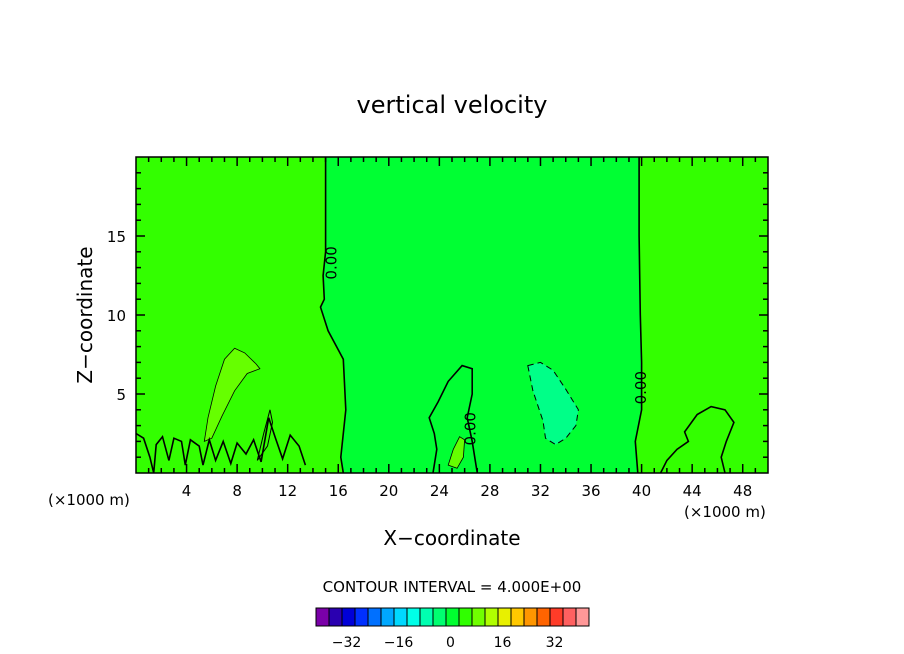  I want to click on x-tick-label: 44, so click(692, 491).